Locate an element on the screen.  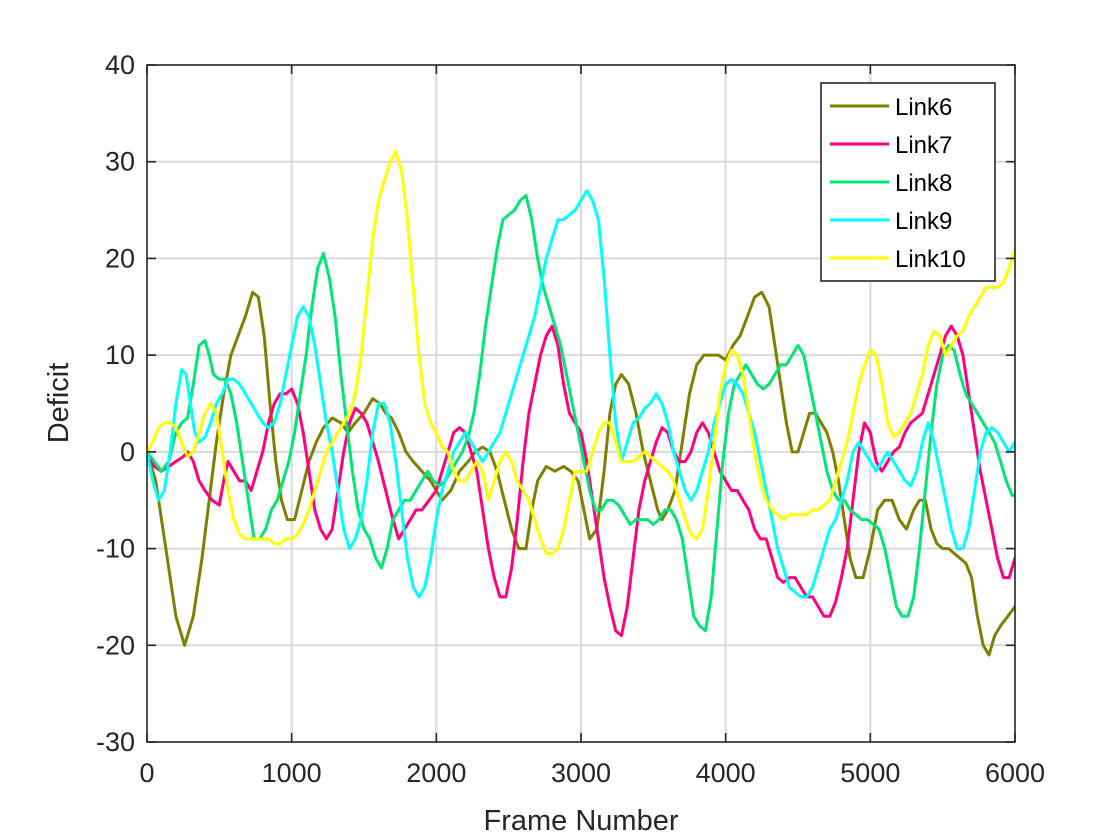
y-tick-label: 10 is located at coordinates (120, 355).